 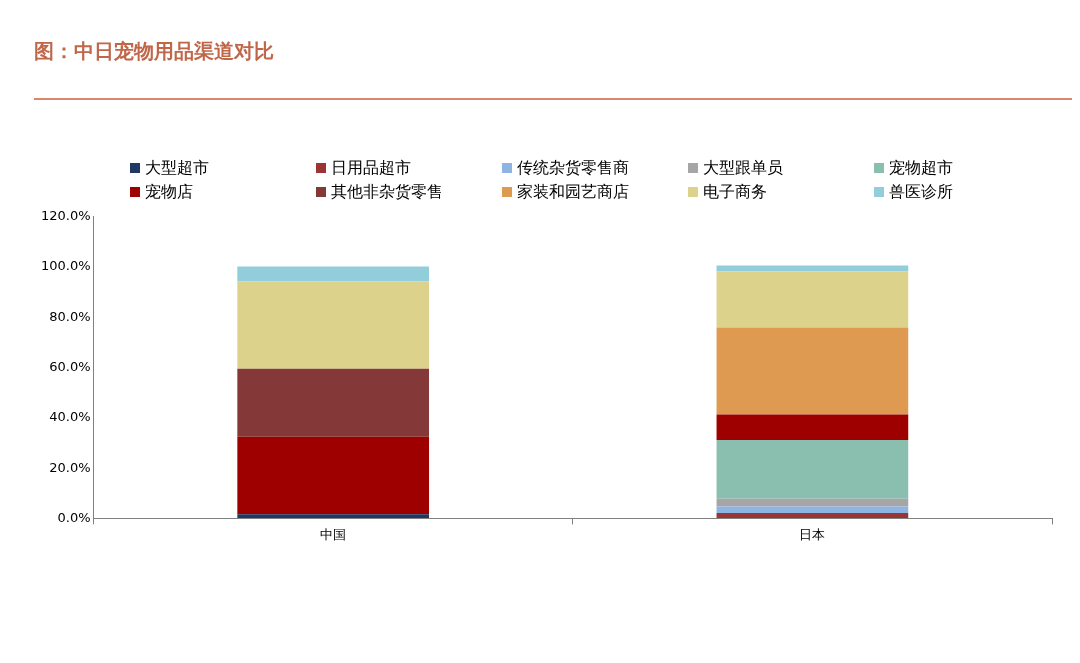 I want to click on y-tick-label: 100.0%, so click(x=65, y=266).